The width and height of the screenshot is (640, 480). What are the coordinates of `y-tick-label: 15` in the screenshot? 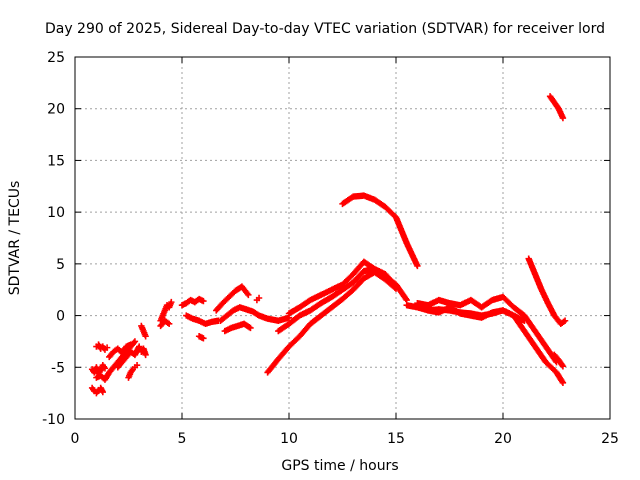 It's located at (56, 161).